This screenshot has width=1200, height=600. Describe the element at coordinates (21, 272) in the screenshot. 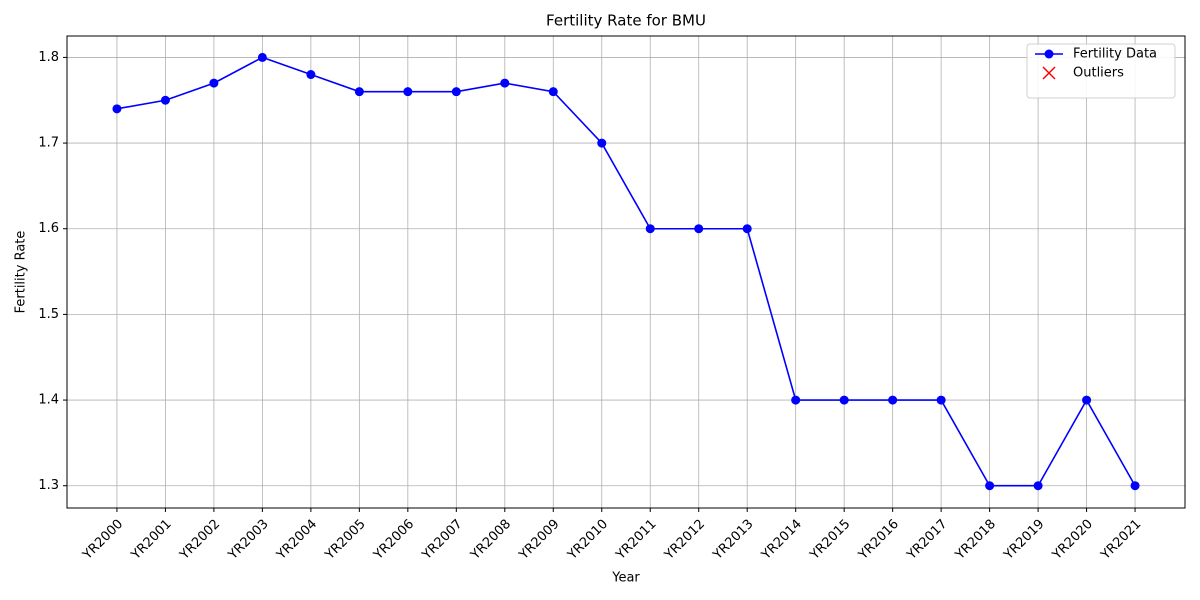

I see `y-axis-label: Fertility Rate` at that location.